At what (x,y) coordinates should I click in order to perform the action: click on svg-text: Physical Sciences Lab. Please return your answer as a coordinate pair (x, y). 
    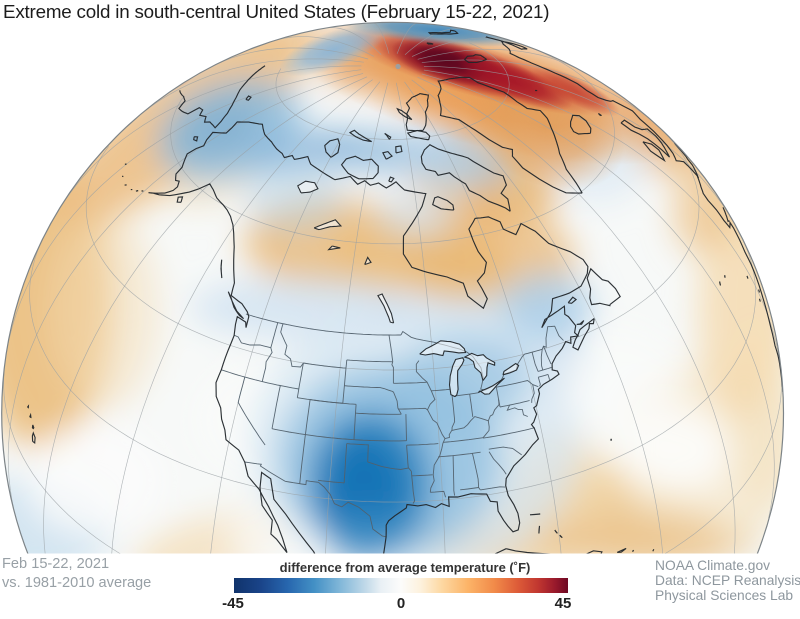
    Looking at the image, I should click on (724, 595).